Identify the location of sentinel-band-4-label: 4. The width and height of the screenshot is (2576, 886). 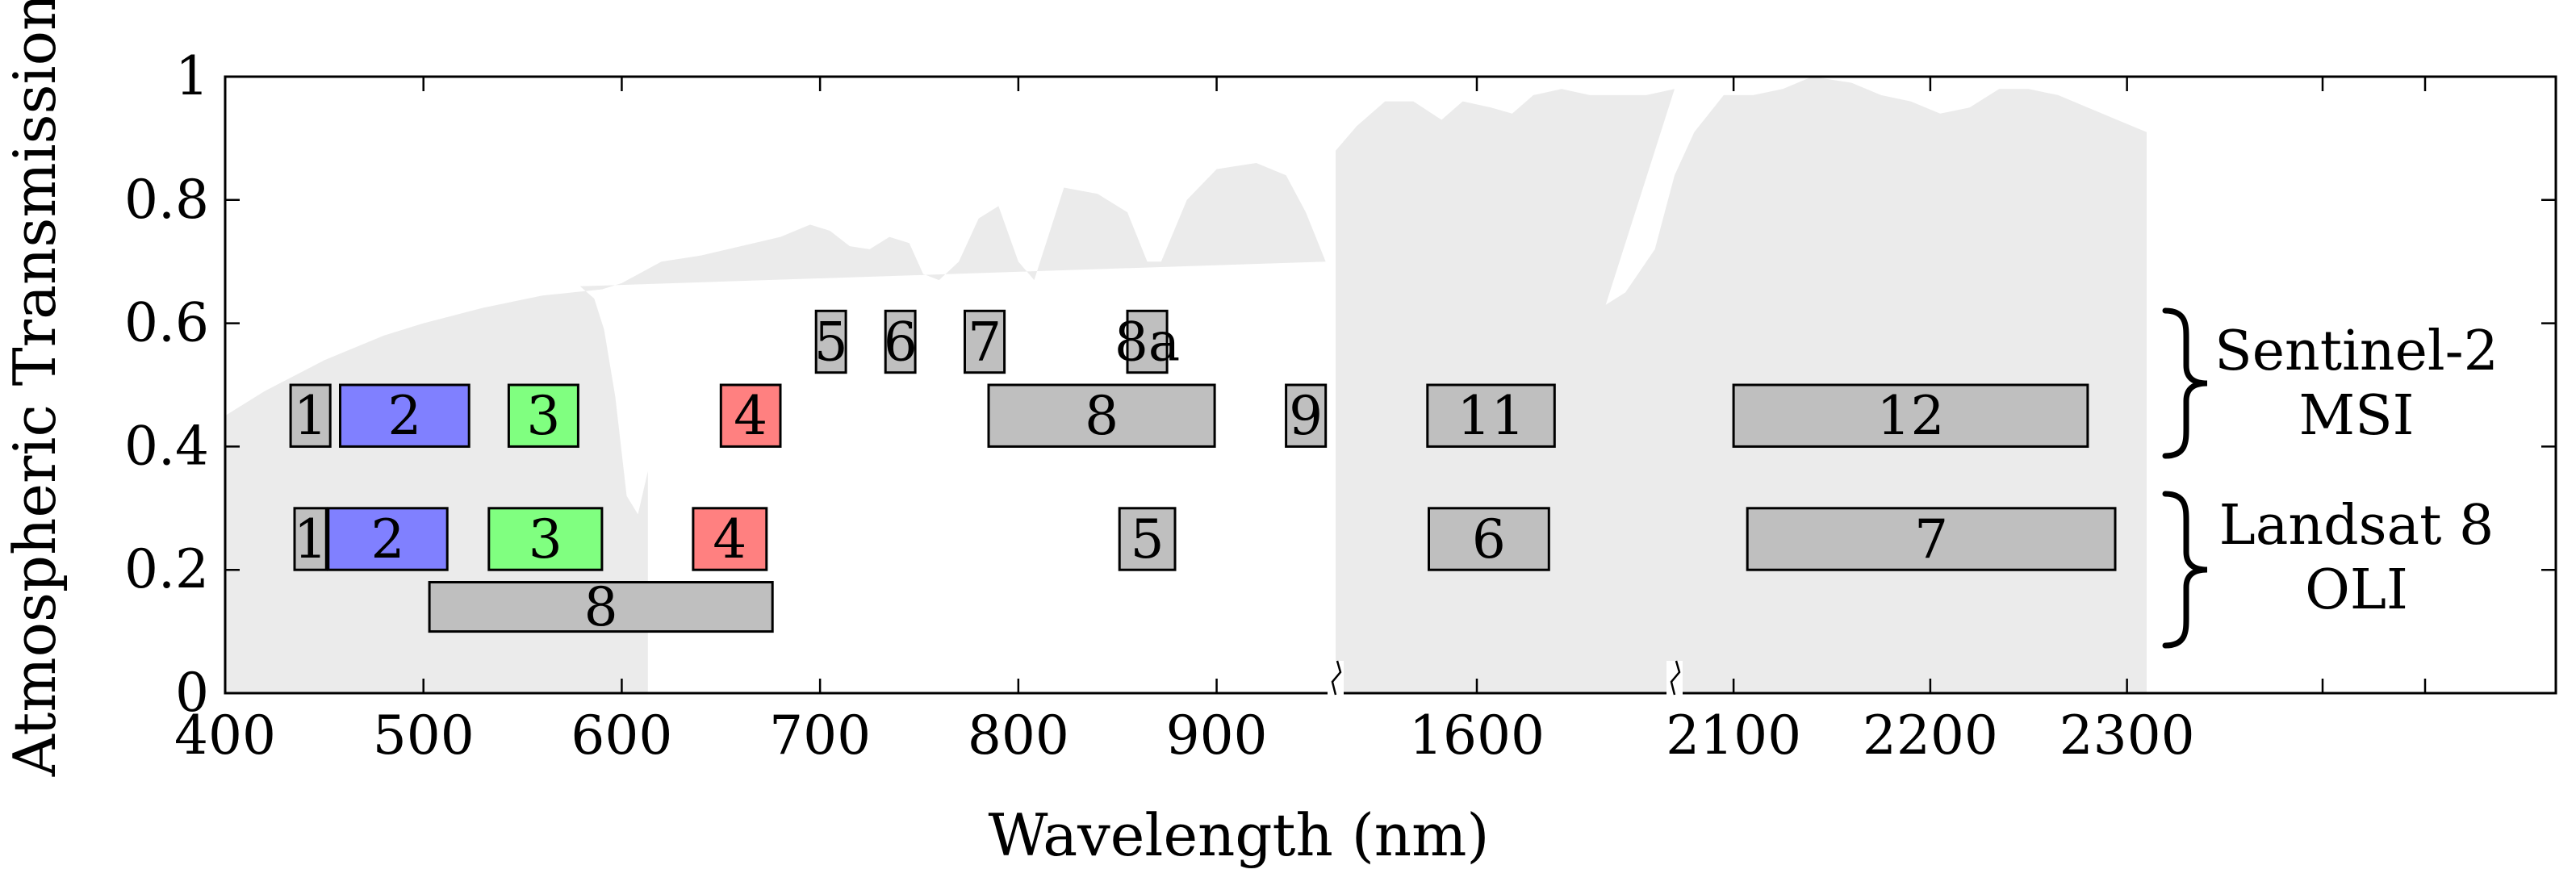
(750, 416).